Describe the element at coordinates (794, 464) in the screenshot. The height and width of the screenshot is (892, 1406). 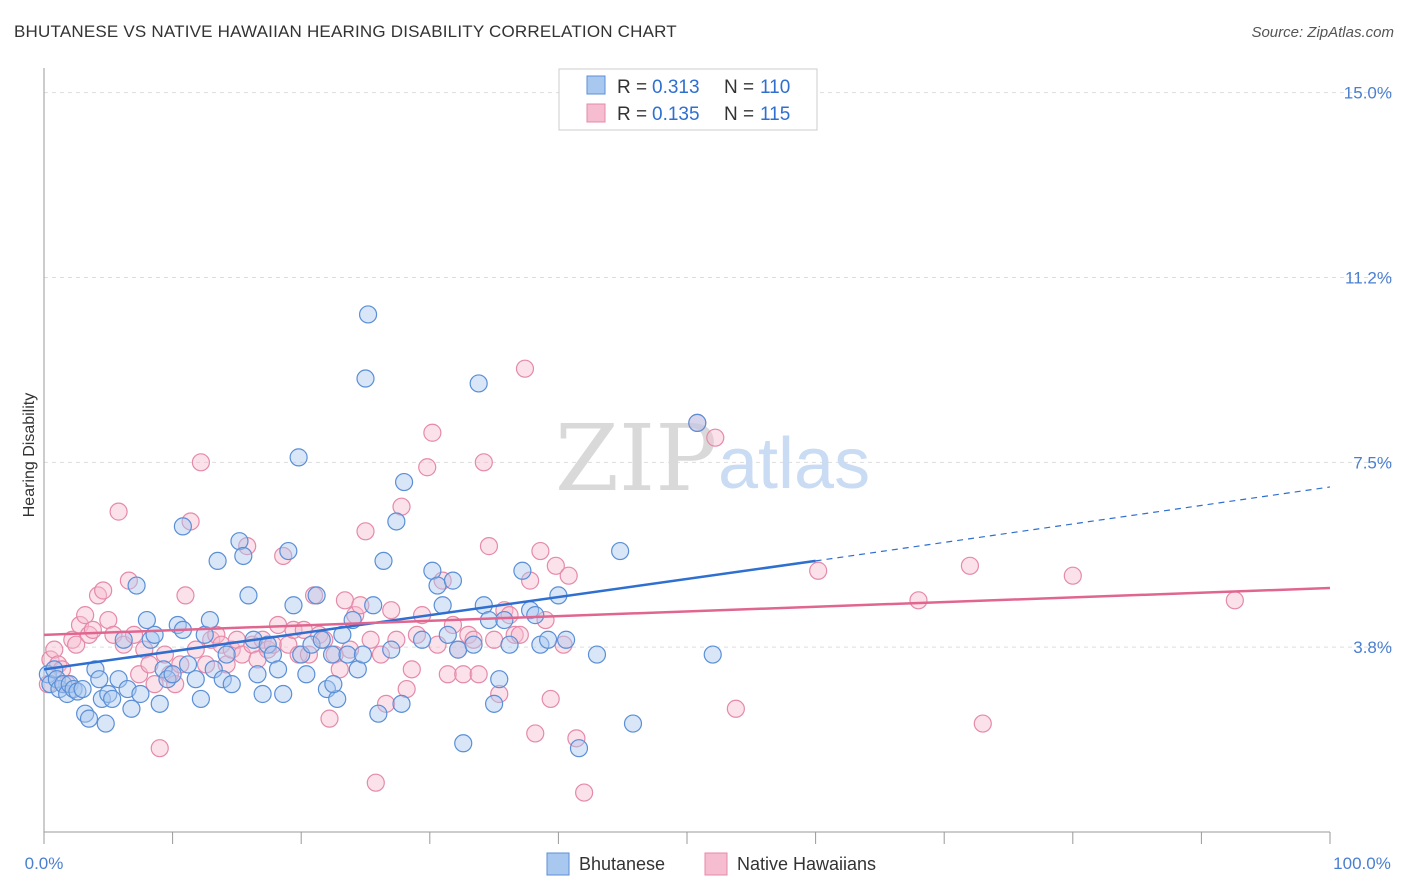
I see `watermark-atlas: atlas` at that location.